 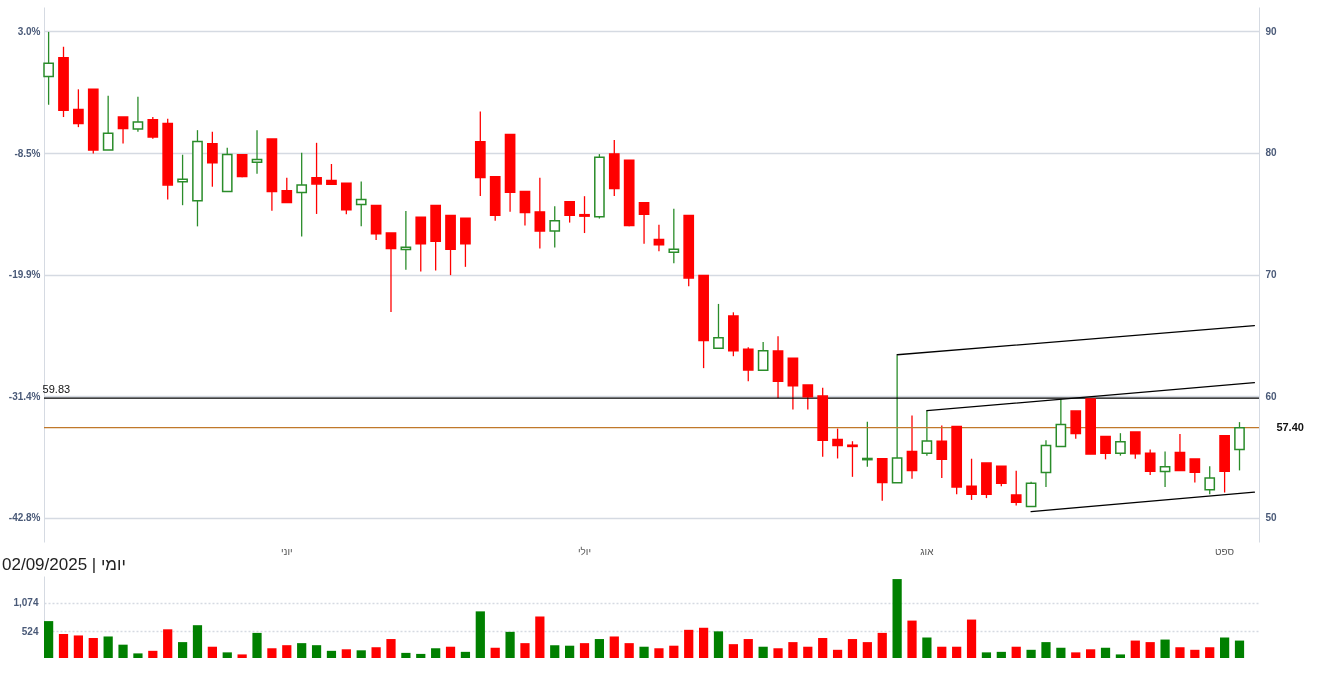 I want to click on y2-tick-label: -42.8%, so click(x=24, y=518).